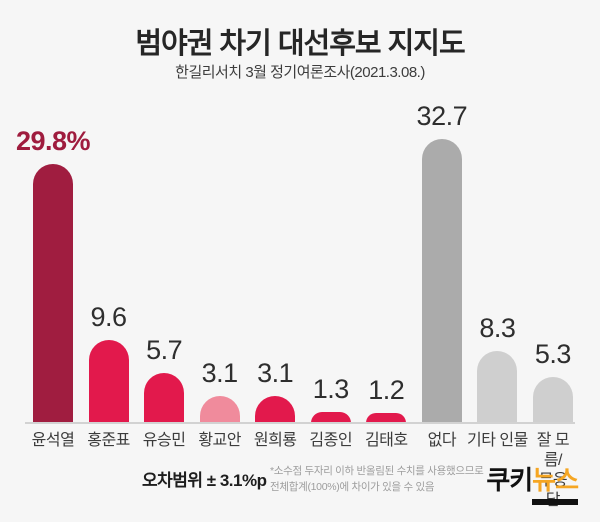 The height and width of the screenshot is (522, 600). I want to click on category-label: 윤석열, so click(53, 440).